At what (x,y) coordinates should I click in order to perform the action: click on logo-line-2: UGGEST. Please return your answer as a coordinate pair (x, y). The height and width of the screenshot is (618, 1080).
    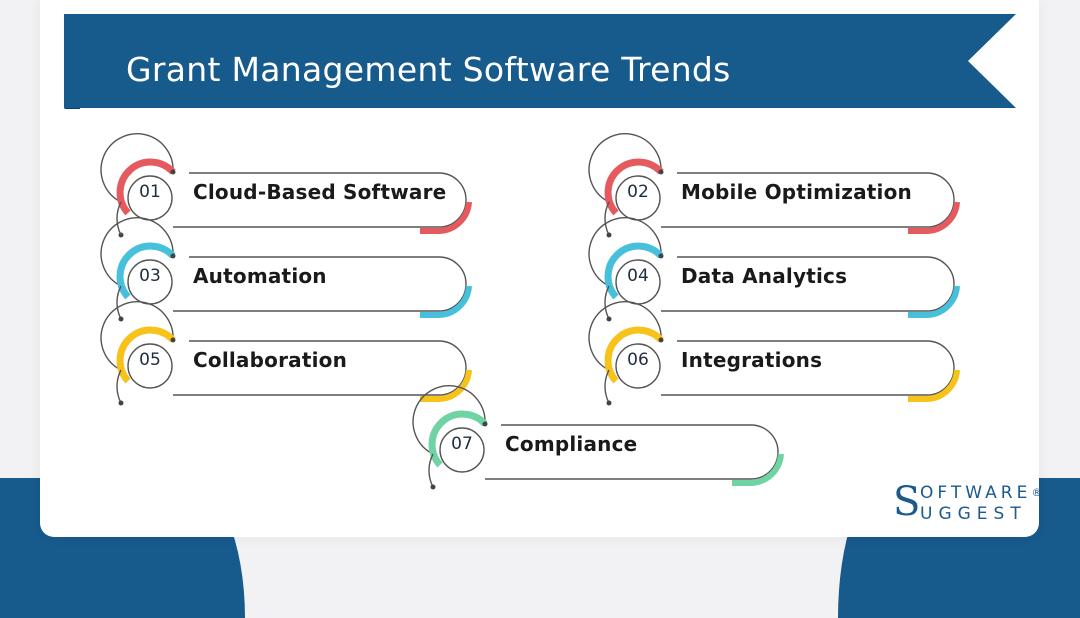
    Looking at the image, I should click on (973, 514).